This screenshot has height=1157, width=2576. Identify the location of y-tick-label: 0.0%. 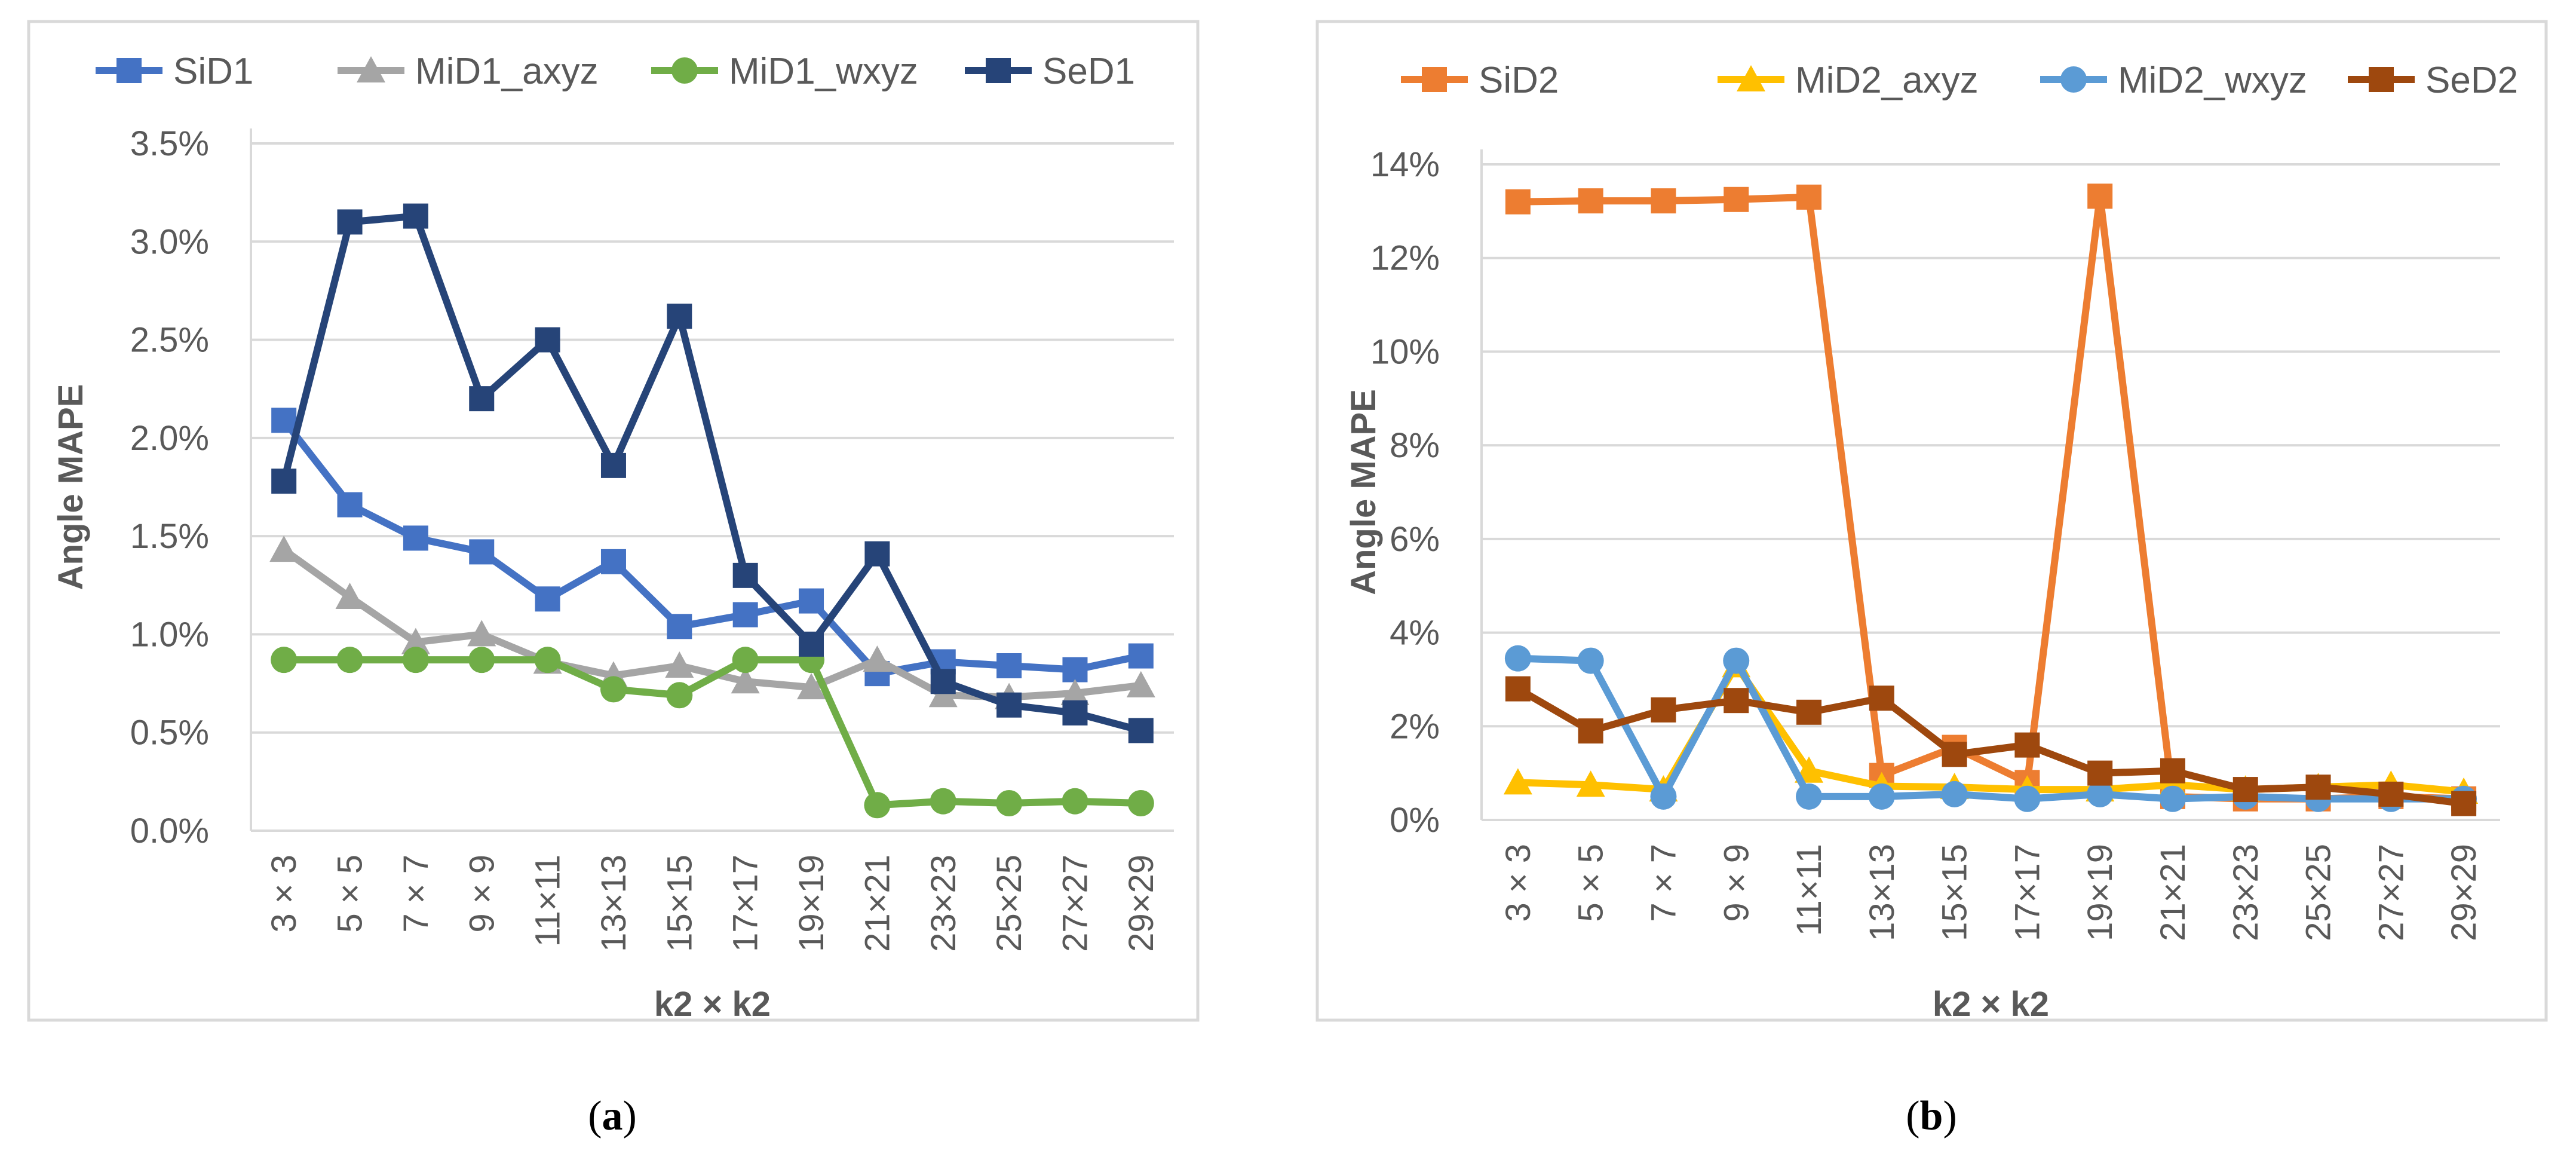
(169, 831).